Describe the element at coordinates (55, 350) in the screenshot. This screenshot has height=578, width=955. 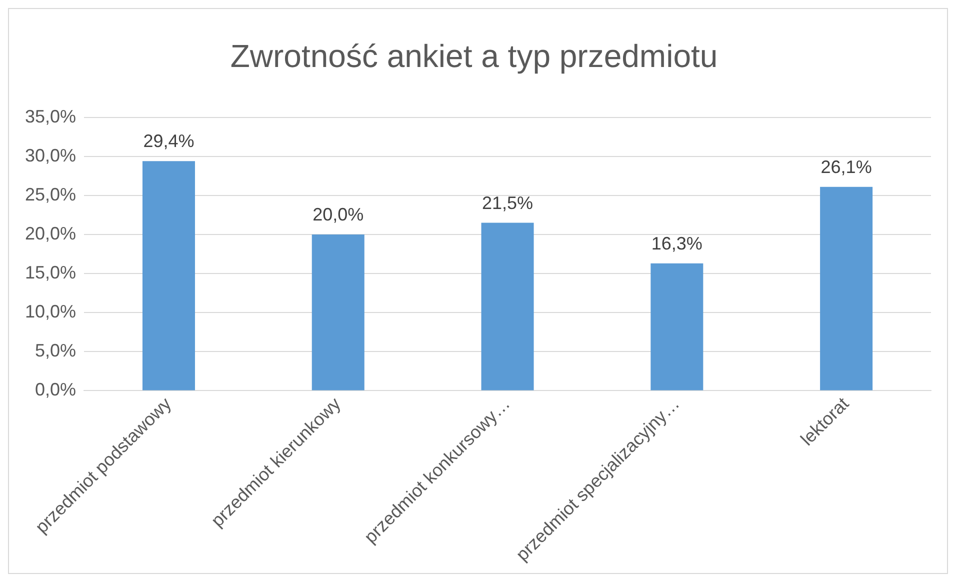
I see `y-tick-label: 5,0%` at that location.